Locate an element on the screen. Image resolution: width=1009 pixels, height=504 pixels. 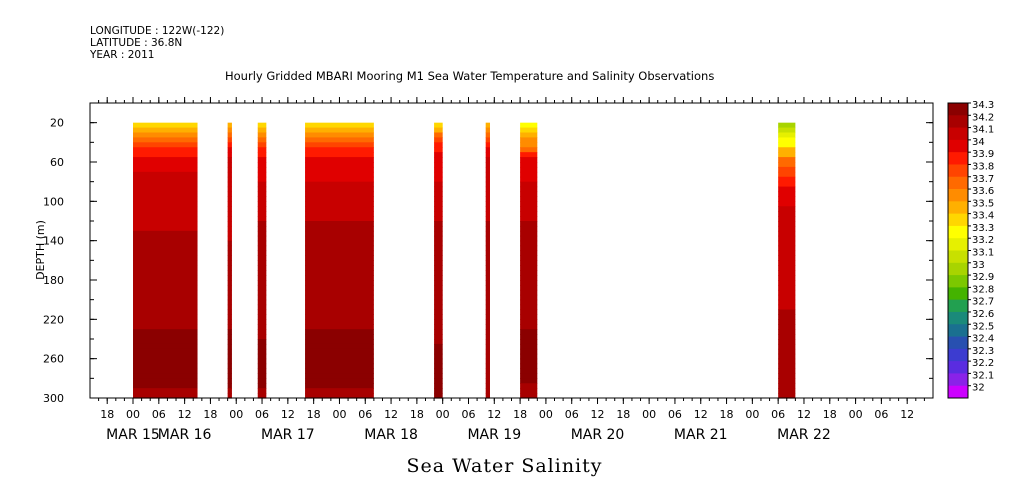
colorbar-label: 33.9 is located at coordinates (983, 154).